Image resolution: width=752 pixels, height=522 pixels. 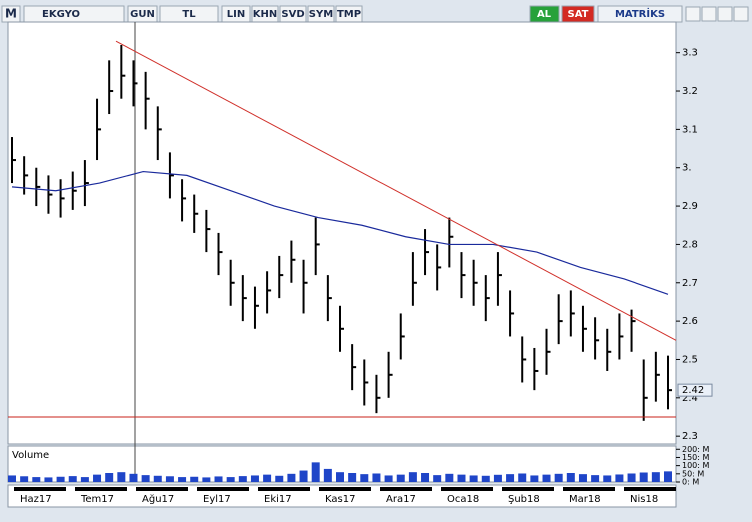 What do you see at coordinates (693, 473) in the screenshot?
I see `volume-y-tick-label: 50: M` at bounding box center [693, 473].